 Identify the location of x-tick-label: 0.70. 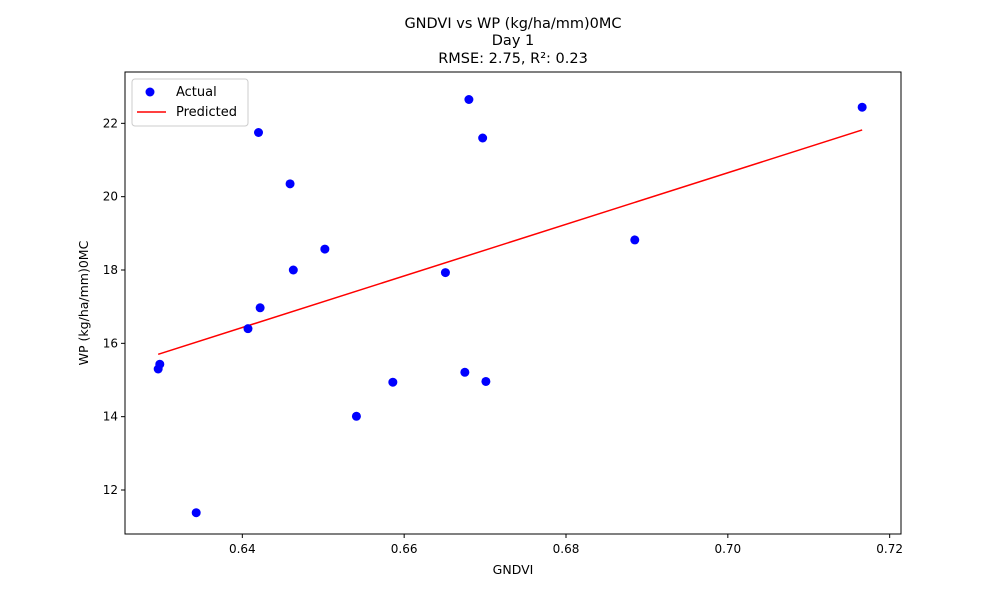
(727, 549).